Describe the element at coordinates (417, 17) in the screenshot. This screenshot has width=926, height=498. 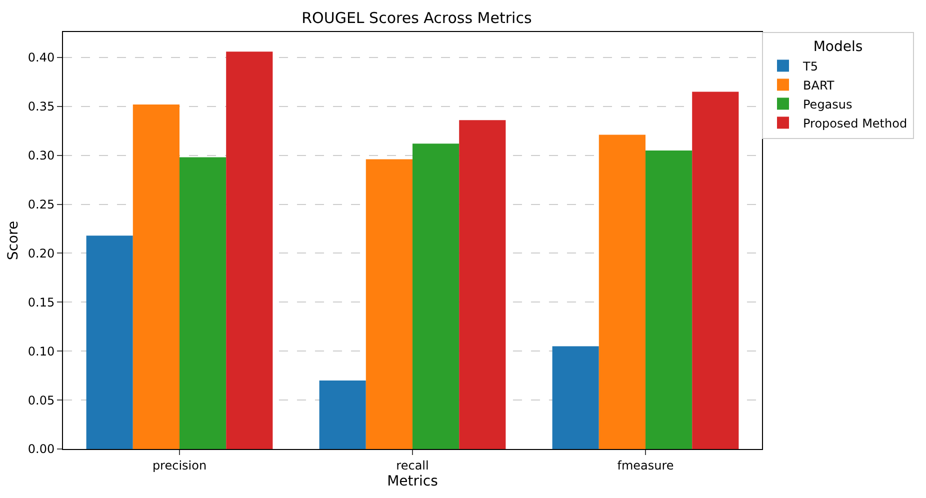
I see `chart-title: ROUGEL Scores Across Metrics` at that location.